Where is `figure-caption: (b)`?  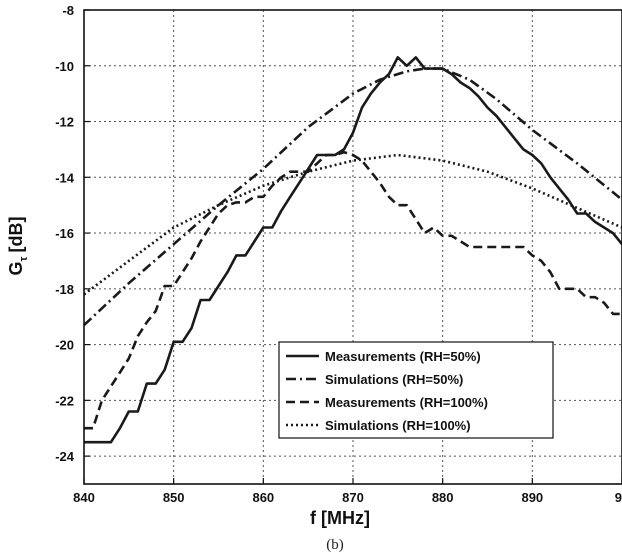 figure-caption: (b) is located at coordinates (335, 545).